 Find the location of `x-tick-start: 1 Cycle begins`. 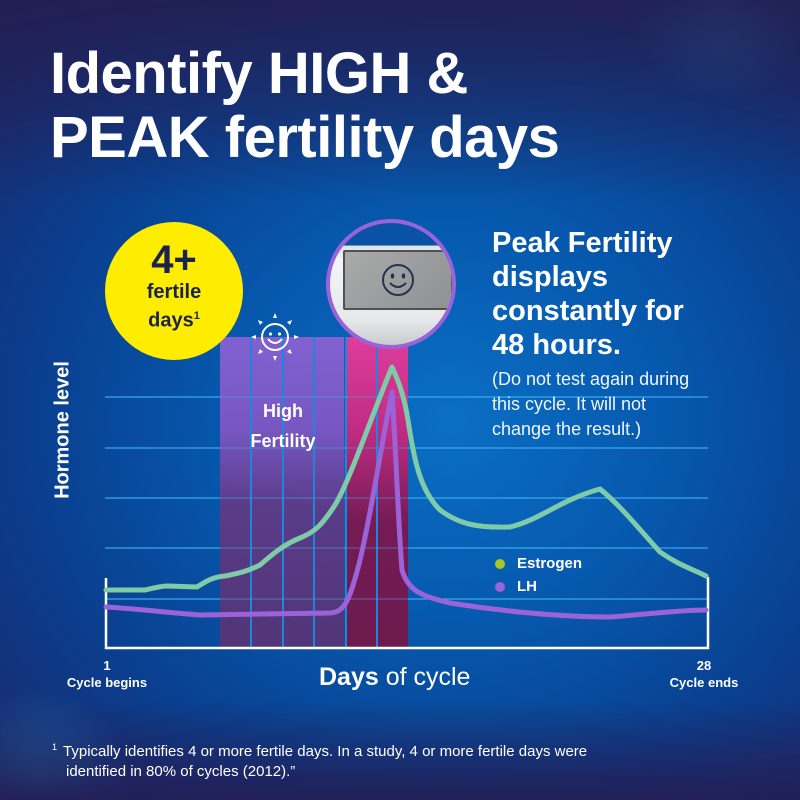

x-tick-start: 1 Cycle begins is located at coordinates (107, 674).